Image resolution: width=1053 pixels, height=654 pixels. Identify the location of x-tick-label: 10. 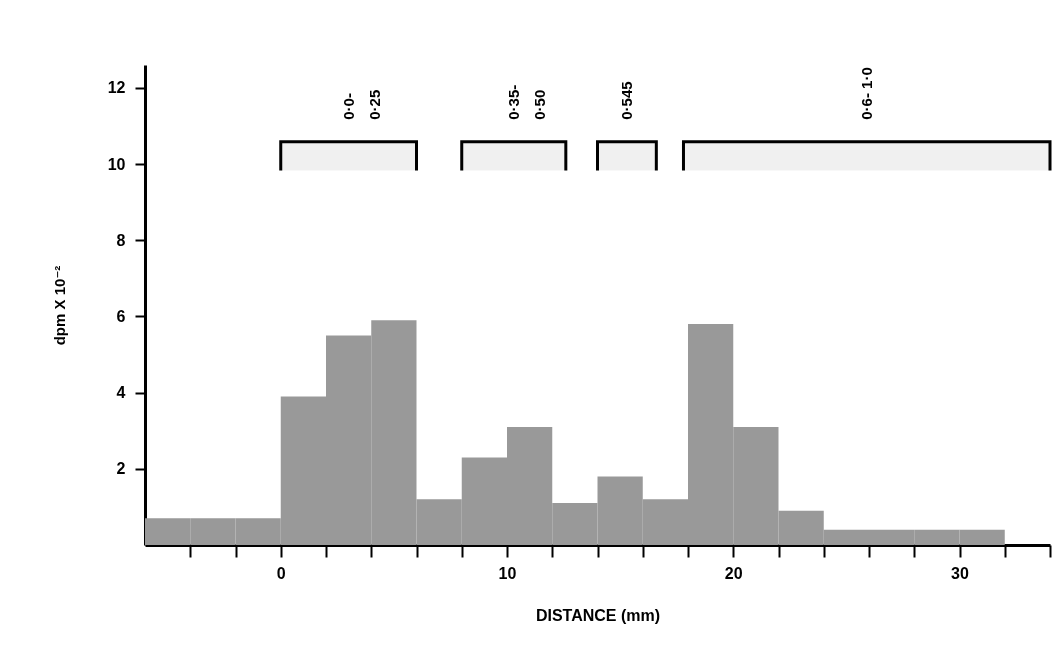
(507, 573).